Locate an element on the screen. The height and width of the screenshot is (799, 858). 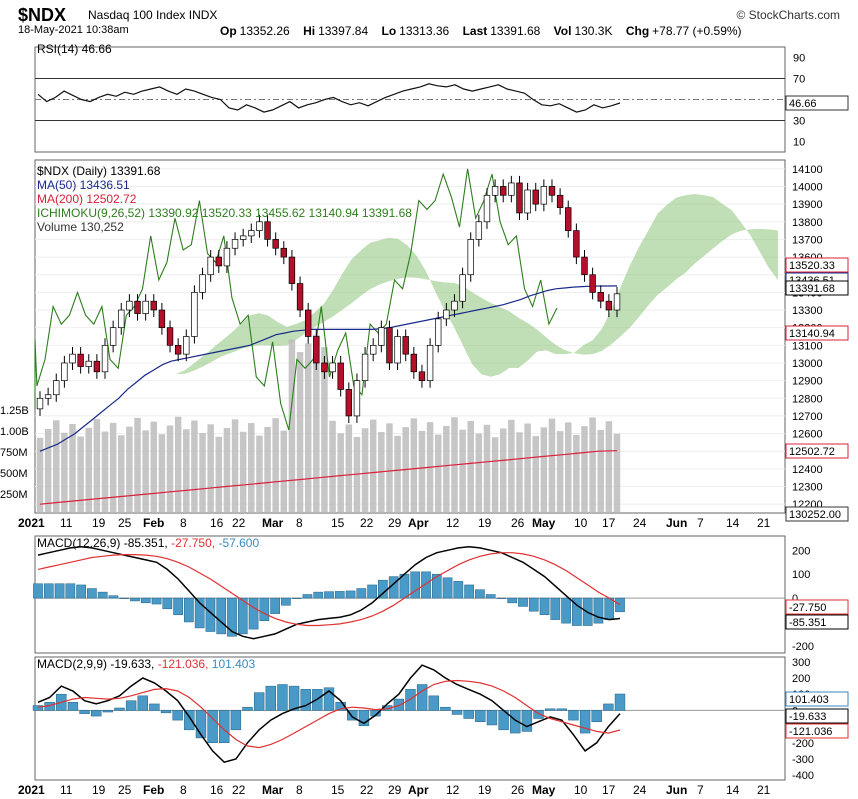
symbol-name: Nasdaq 100 Index INDX is located at coordinates (152, 15).